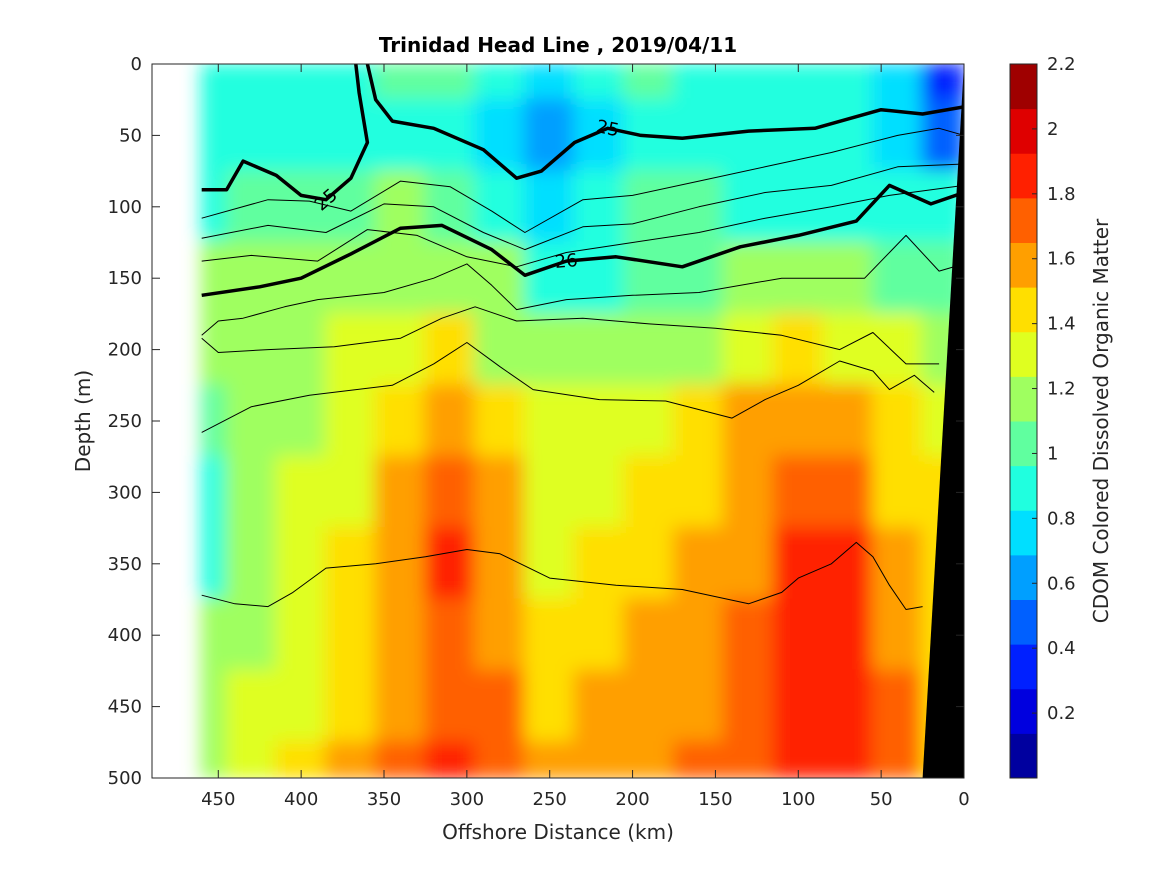 The image size is (1167, 875). What do you see at coordinates (136, 64) in the screenshot?
I see `y-tick-label: 0` at bounding box center [136, 64].